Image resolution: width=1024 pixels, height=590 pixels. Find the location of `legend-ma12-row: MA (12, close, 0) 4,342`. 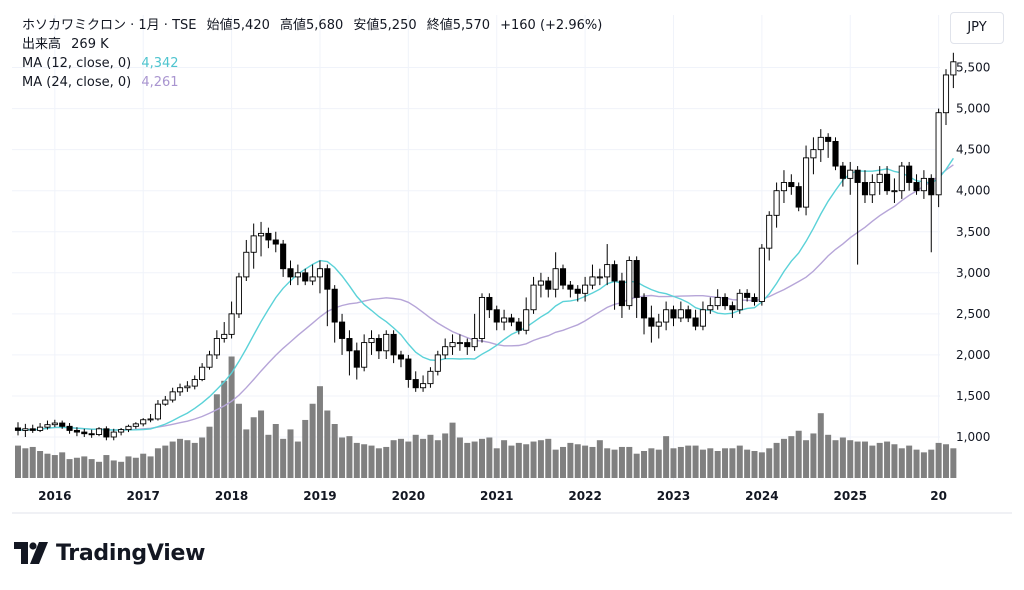

legend-ma12-row: MA (12, close, 0) 4,342 is located at coordinates (312, 63).